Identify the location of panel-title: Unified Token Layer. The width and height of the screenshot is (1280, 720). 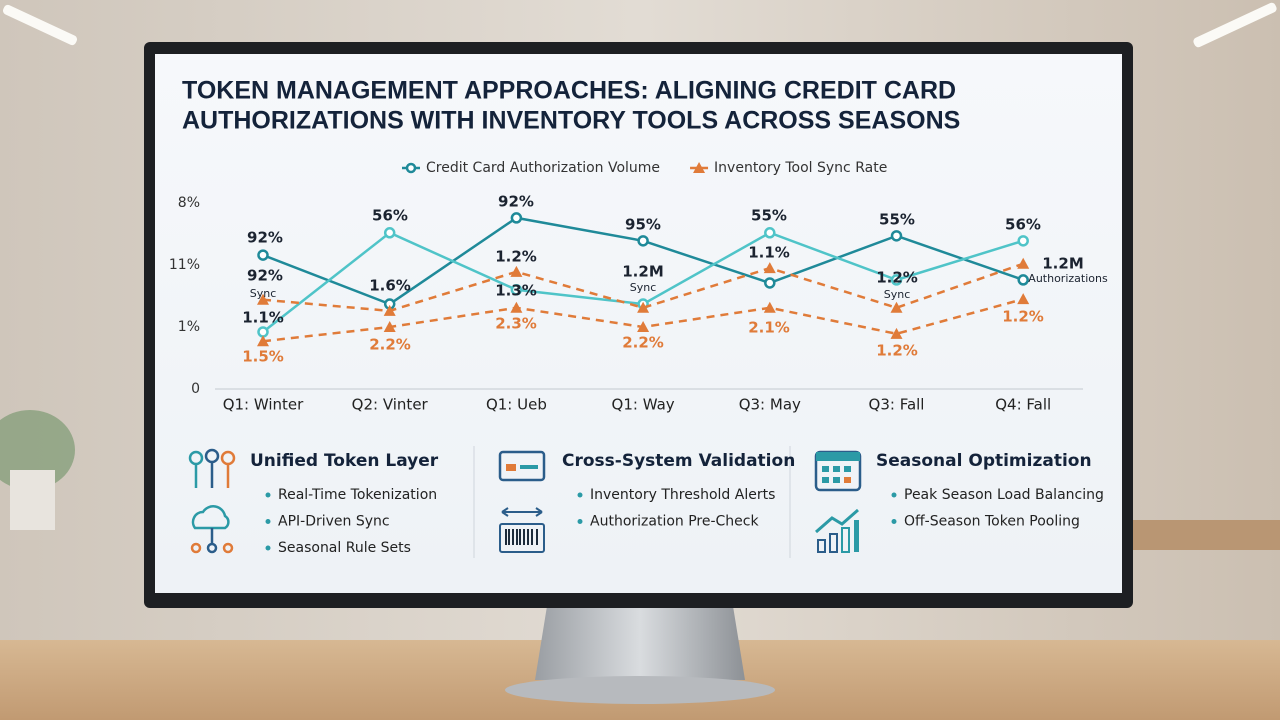
(344, 461).